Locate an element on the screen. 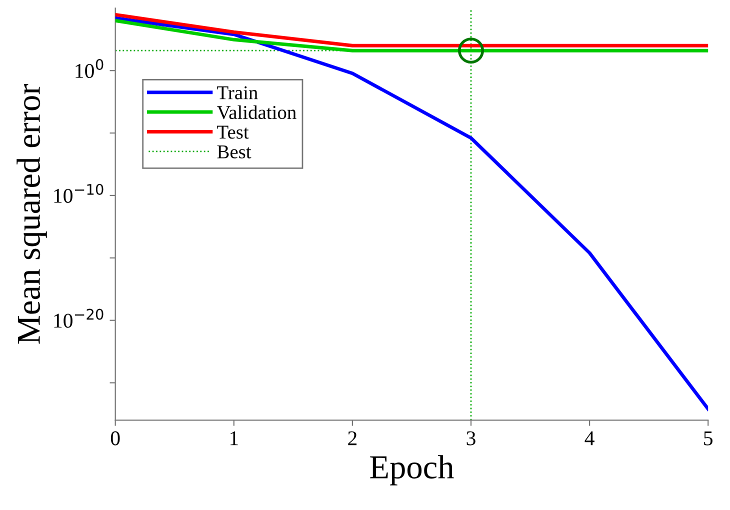  y-tick-label: 10$^{0}$ is located at coordinates (90, 68).